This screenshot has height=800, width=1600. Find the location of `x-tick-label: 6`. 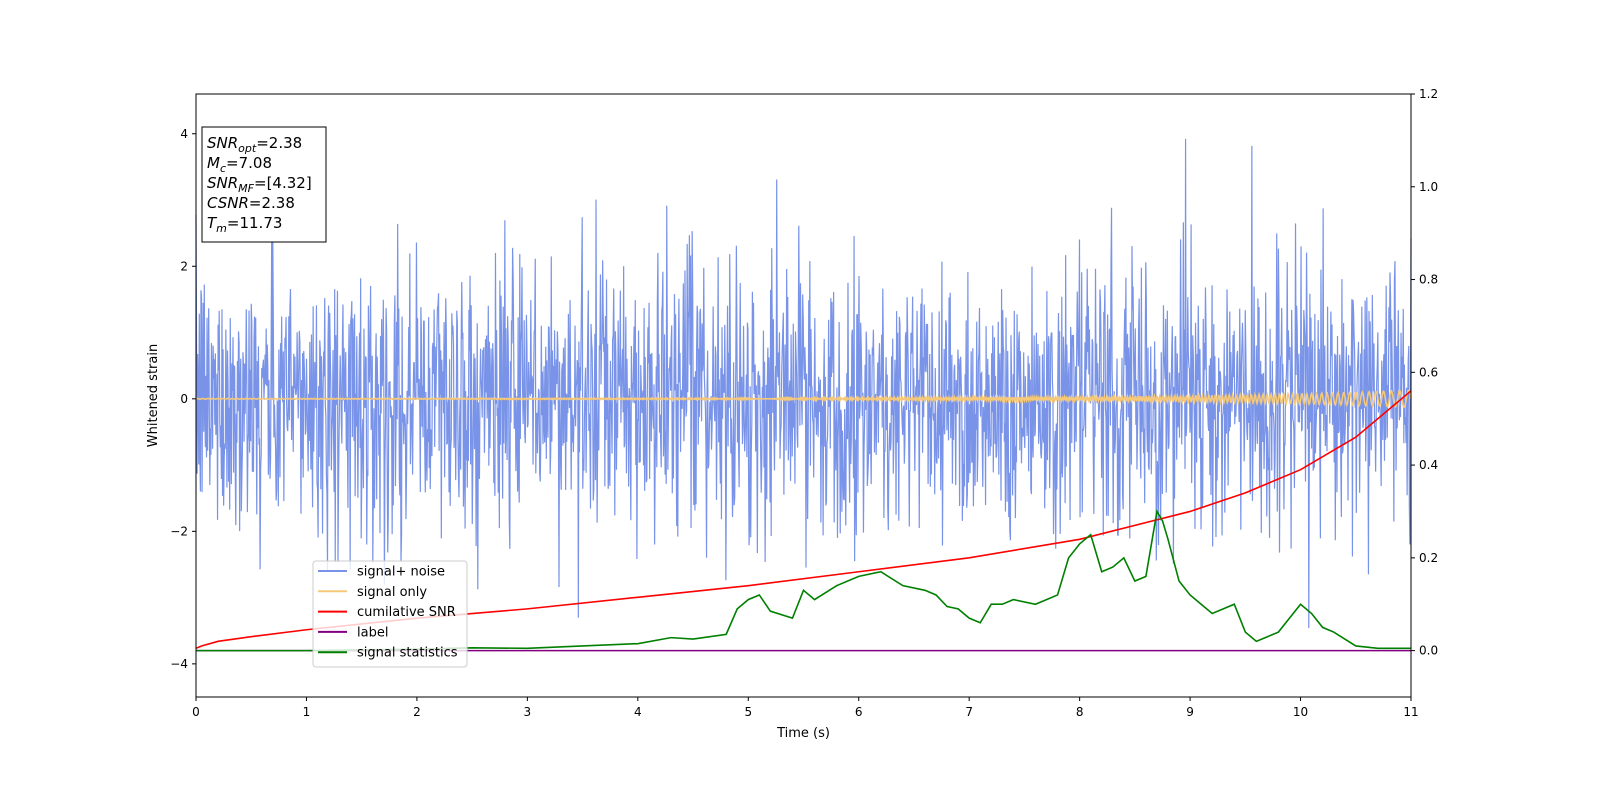

x-tick-label: 6 is located at coordinates (859, 712).